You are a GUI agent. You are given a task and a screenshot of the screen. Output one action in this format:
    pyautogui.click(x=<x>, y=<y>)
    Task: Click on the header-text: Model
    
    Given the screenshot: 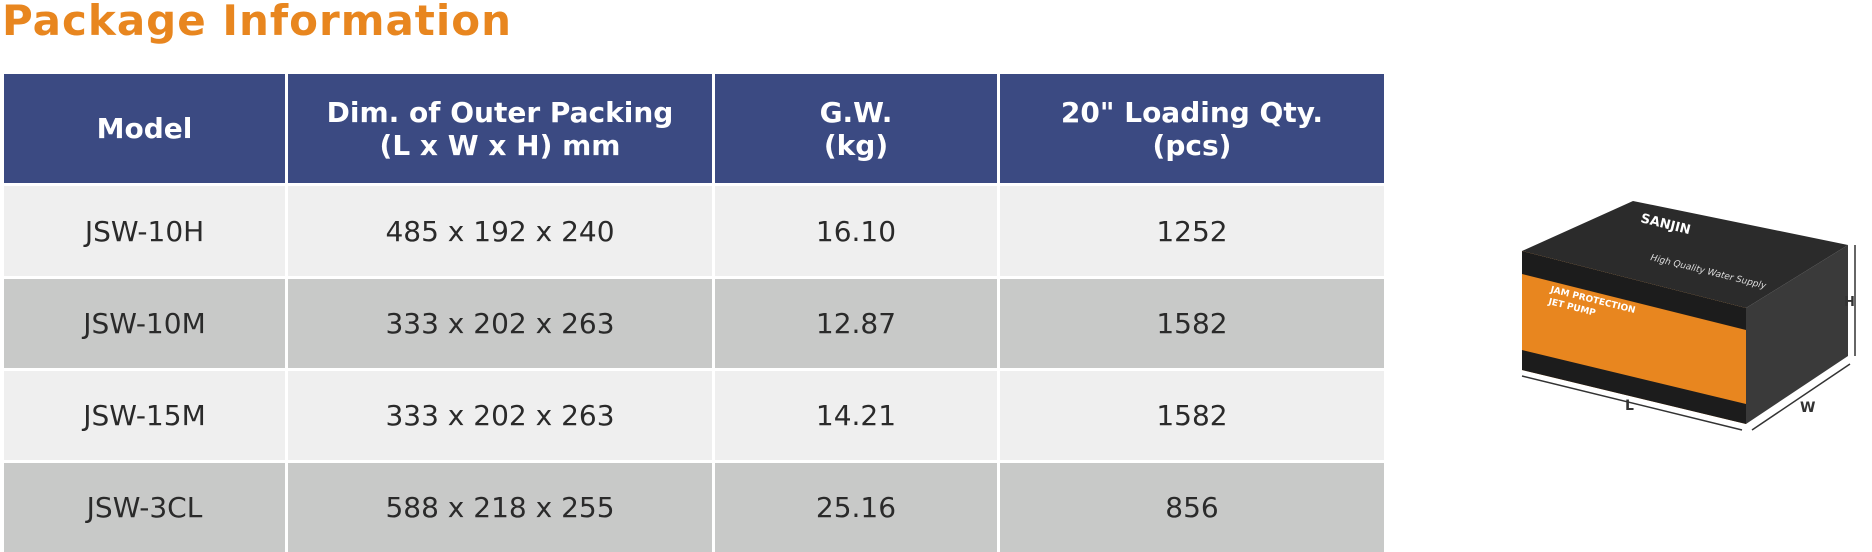 What is the action you would take?
    pyautogui.click(x=144, y=128)
    